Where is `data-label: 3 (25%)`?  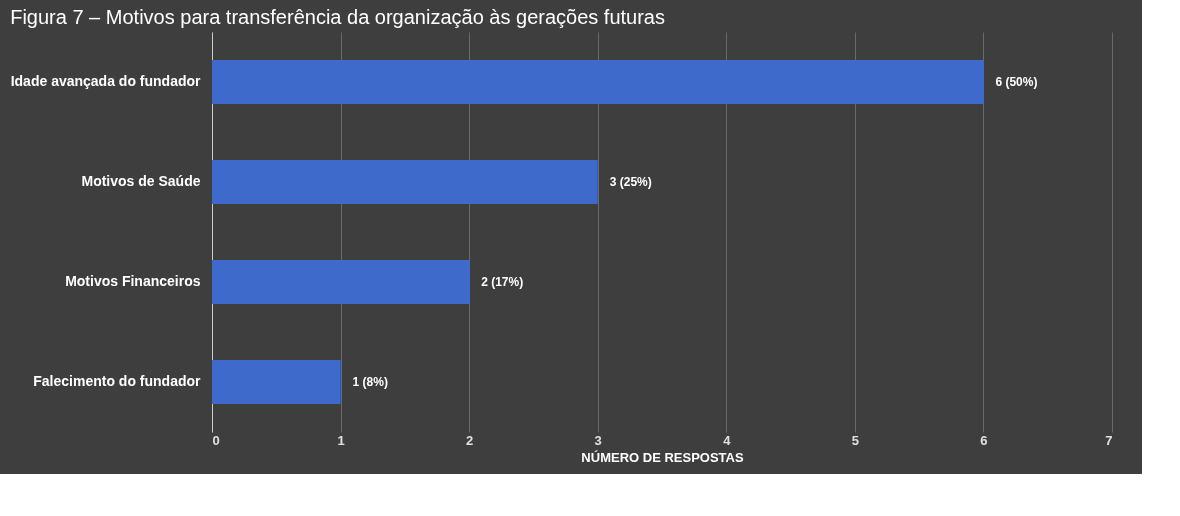
data-label: 3 (25%) is located at coordinates (630, 182).